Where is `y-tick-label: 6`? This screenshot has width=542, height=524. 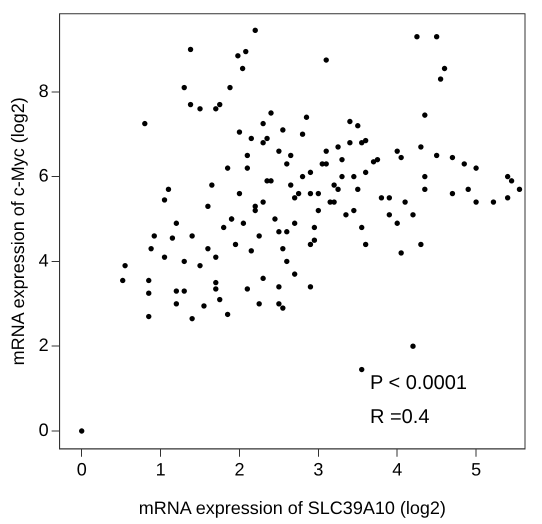
y-tick-label: 6 is located at coordinates (43, 176).